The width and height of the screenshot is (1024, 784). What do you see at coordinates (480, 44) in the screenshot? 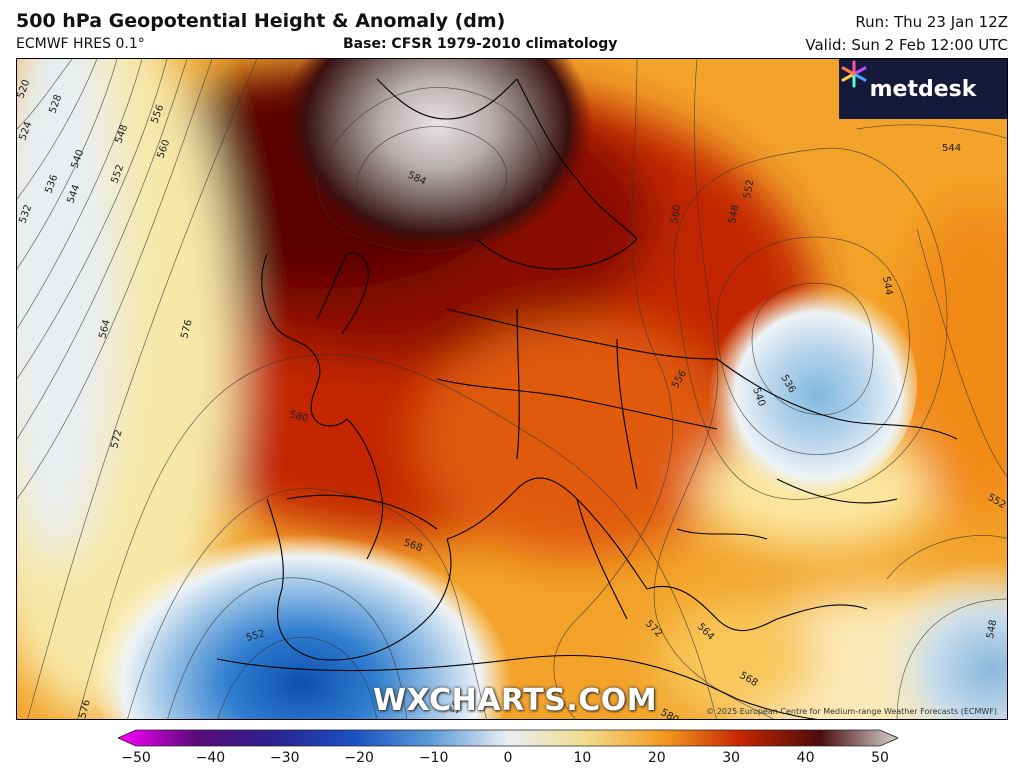
I see `climatology-base-label: Base: CFSR 1979-2010 climatology` at bounding box center [480, 44].